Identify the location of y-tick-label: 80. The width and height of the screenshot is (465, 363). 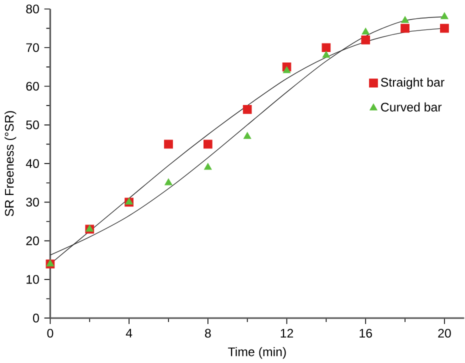
(32, 9).